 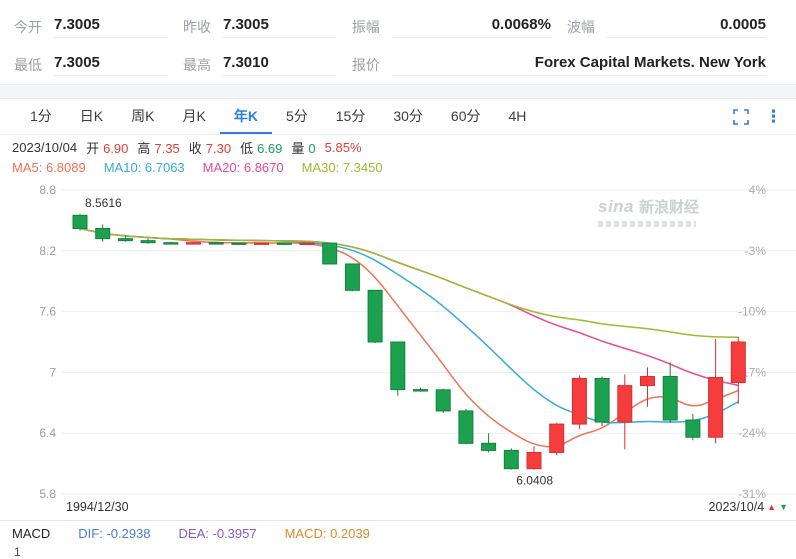 What do you see at coordinates (686, 27) in the screenshot?
I see `quote-value: 0.0005` at bounding box center [686, 27].